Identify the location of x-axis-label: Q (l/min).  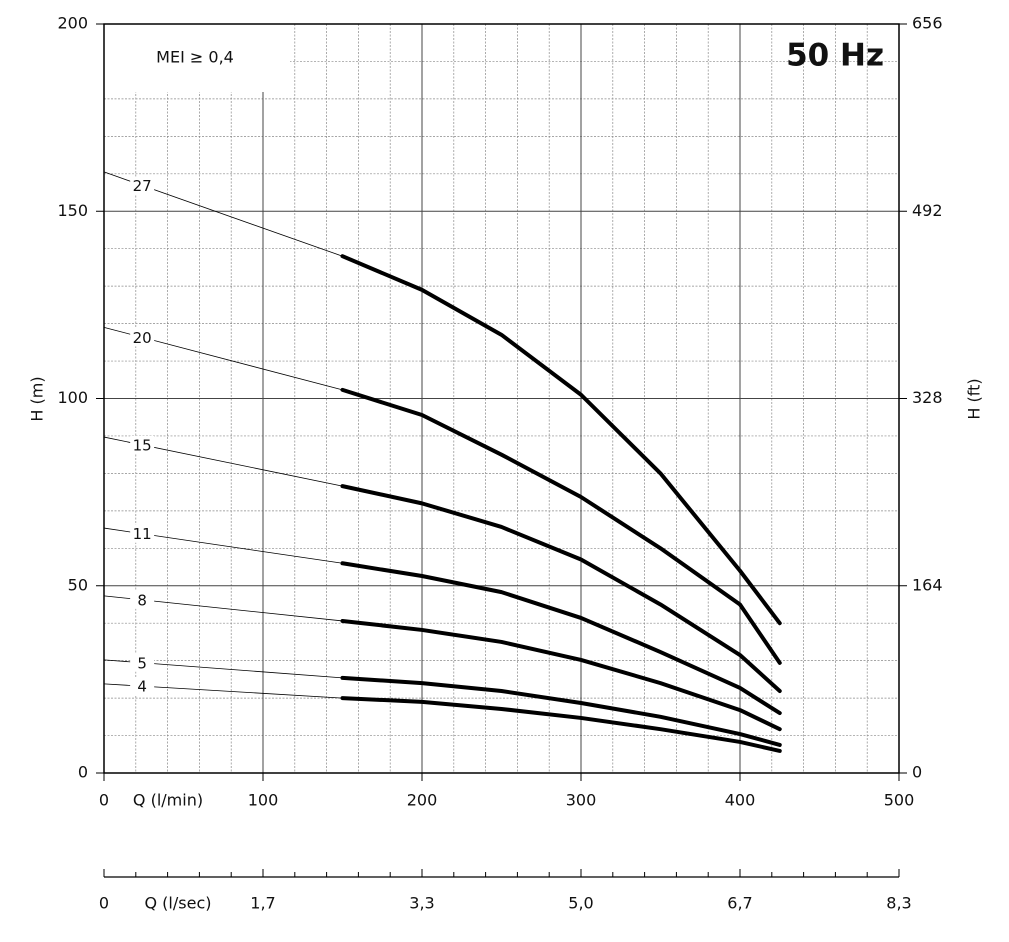
(168, 800).